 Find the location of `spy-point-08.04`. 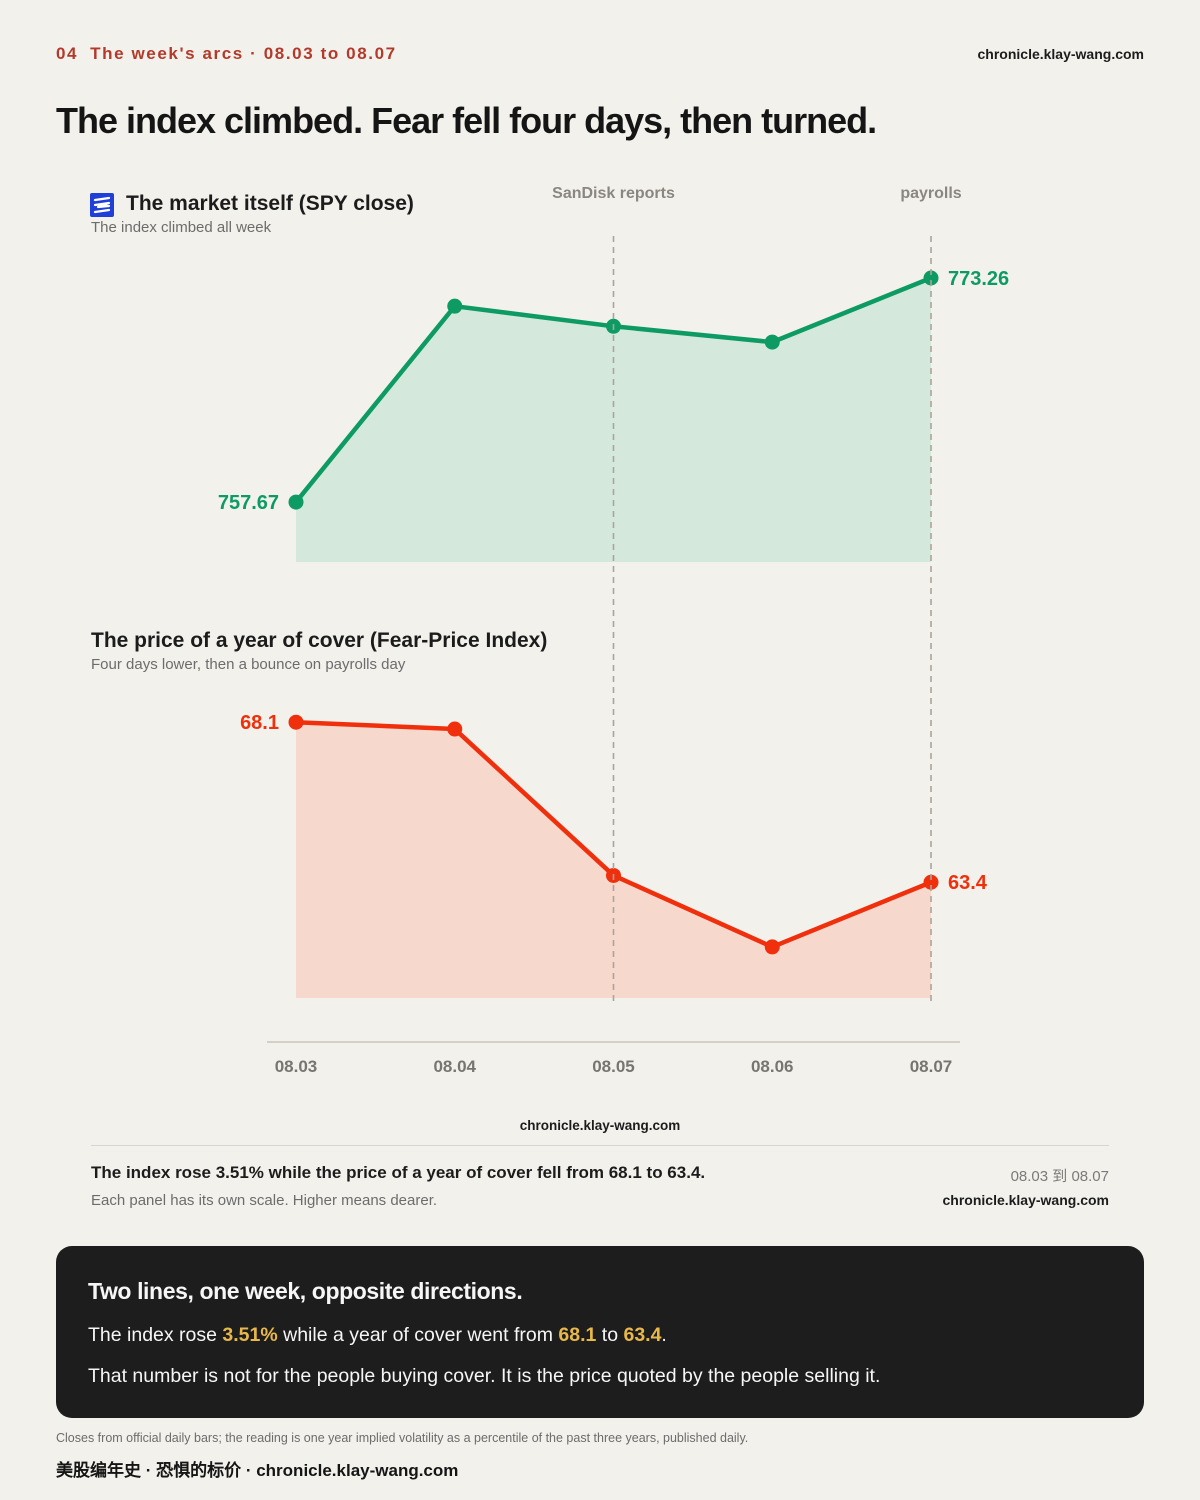

spy-point-08.04 is located at coordinates (455, 306).